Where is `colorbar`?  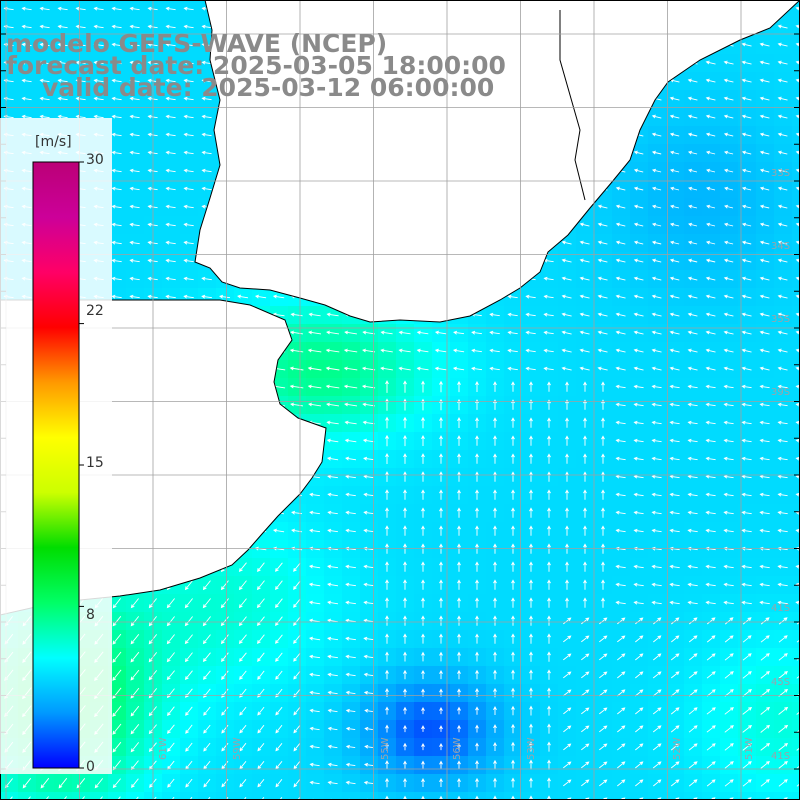
colorbar is located at coordinates (56, 446).